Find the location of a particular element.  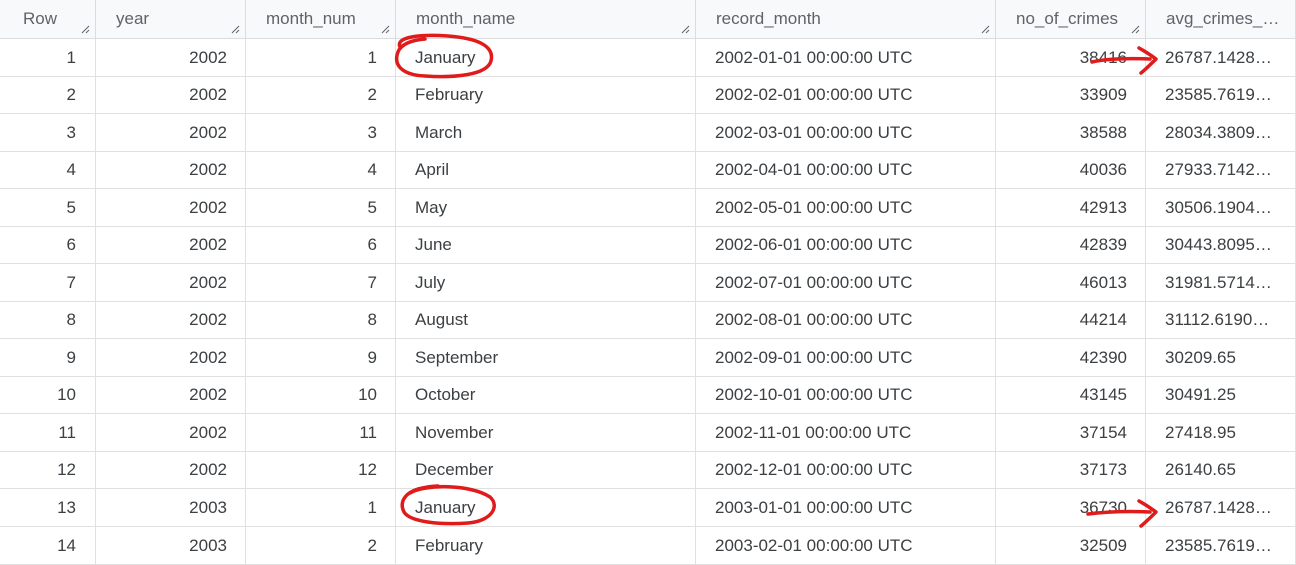

cell-month-num: 5 is located at coordinates (321, 207).